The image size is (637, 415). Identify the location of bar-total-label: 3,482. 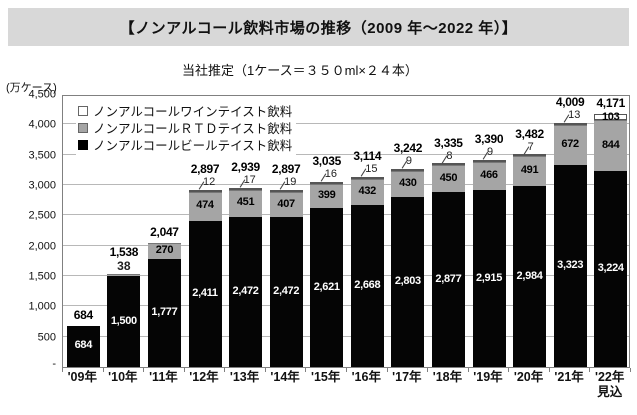
(529, 133).